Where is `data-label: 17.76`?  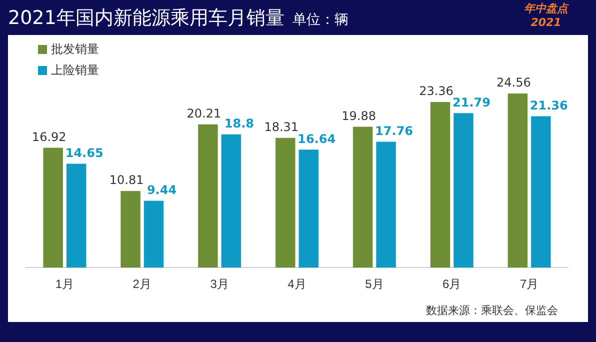 data-label: 17.76 is located at coordinates (394, 131).